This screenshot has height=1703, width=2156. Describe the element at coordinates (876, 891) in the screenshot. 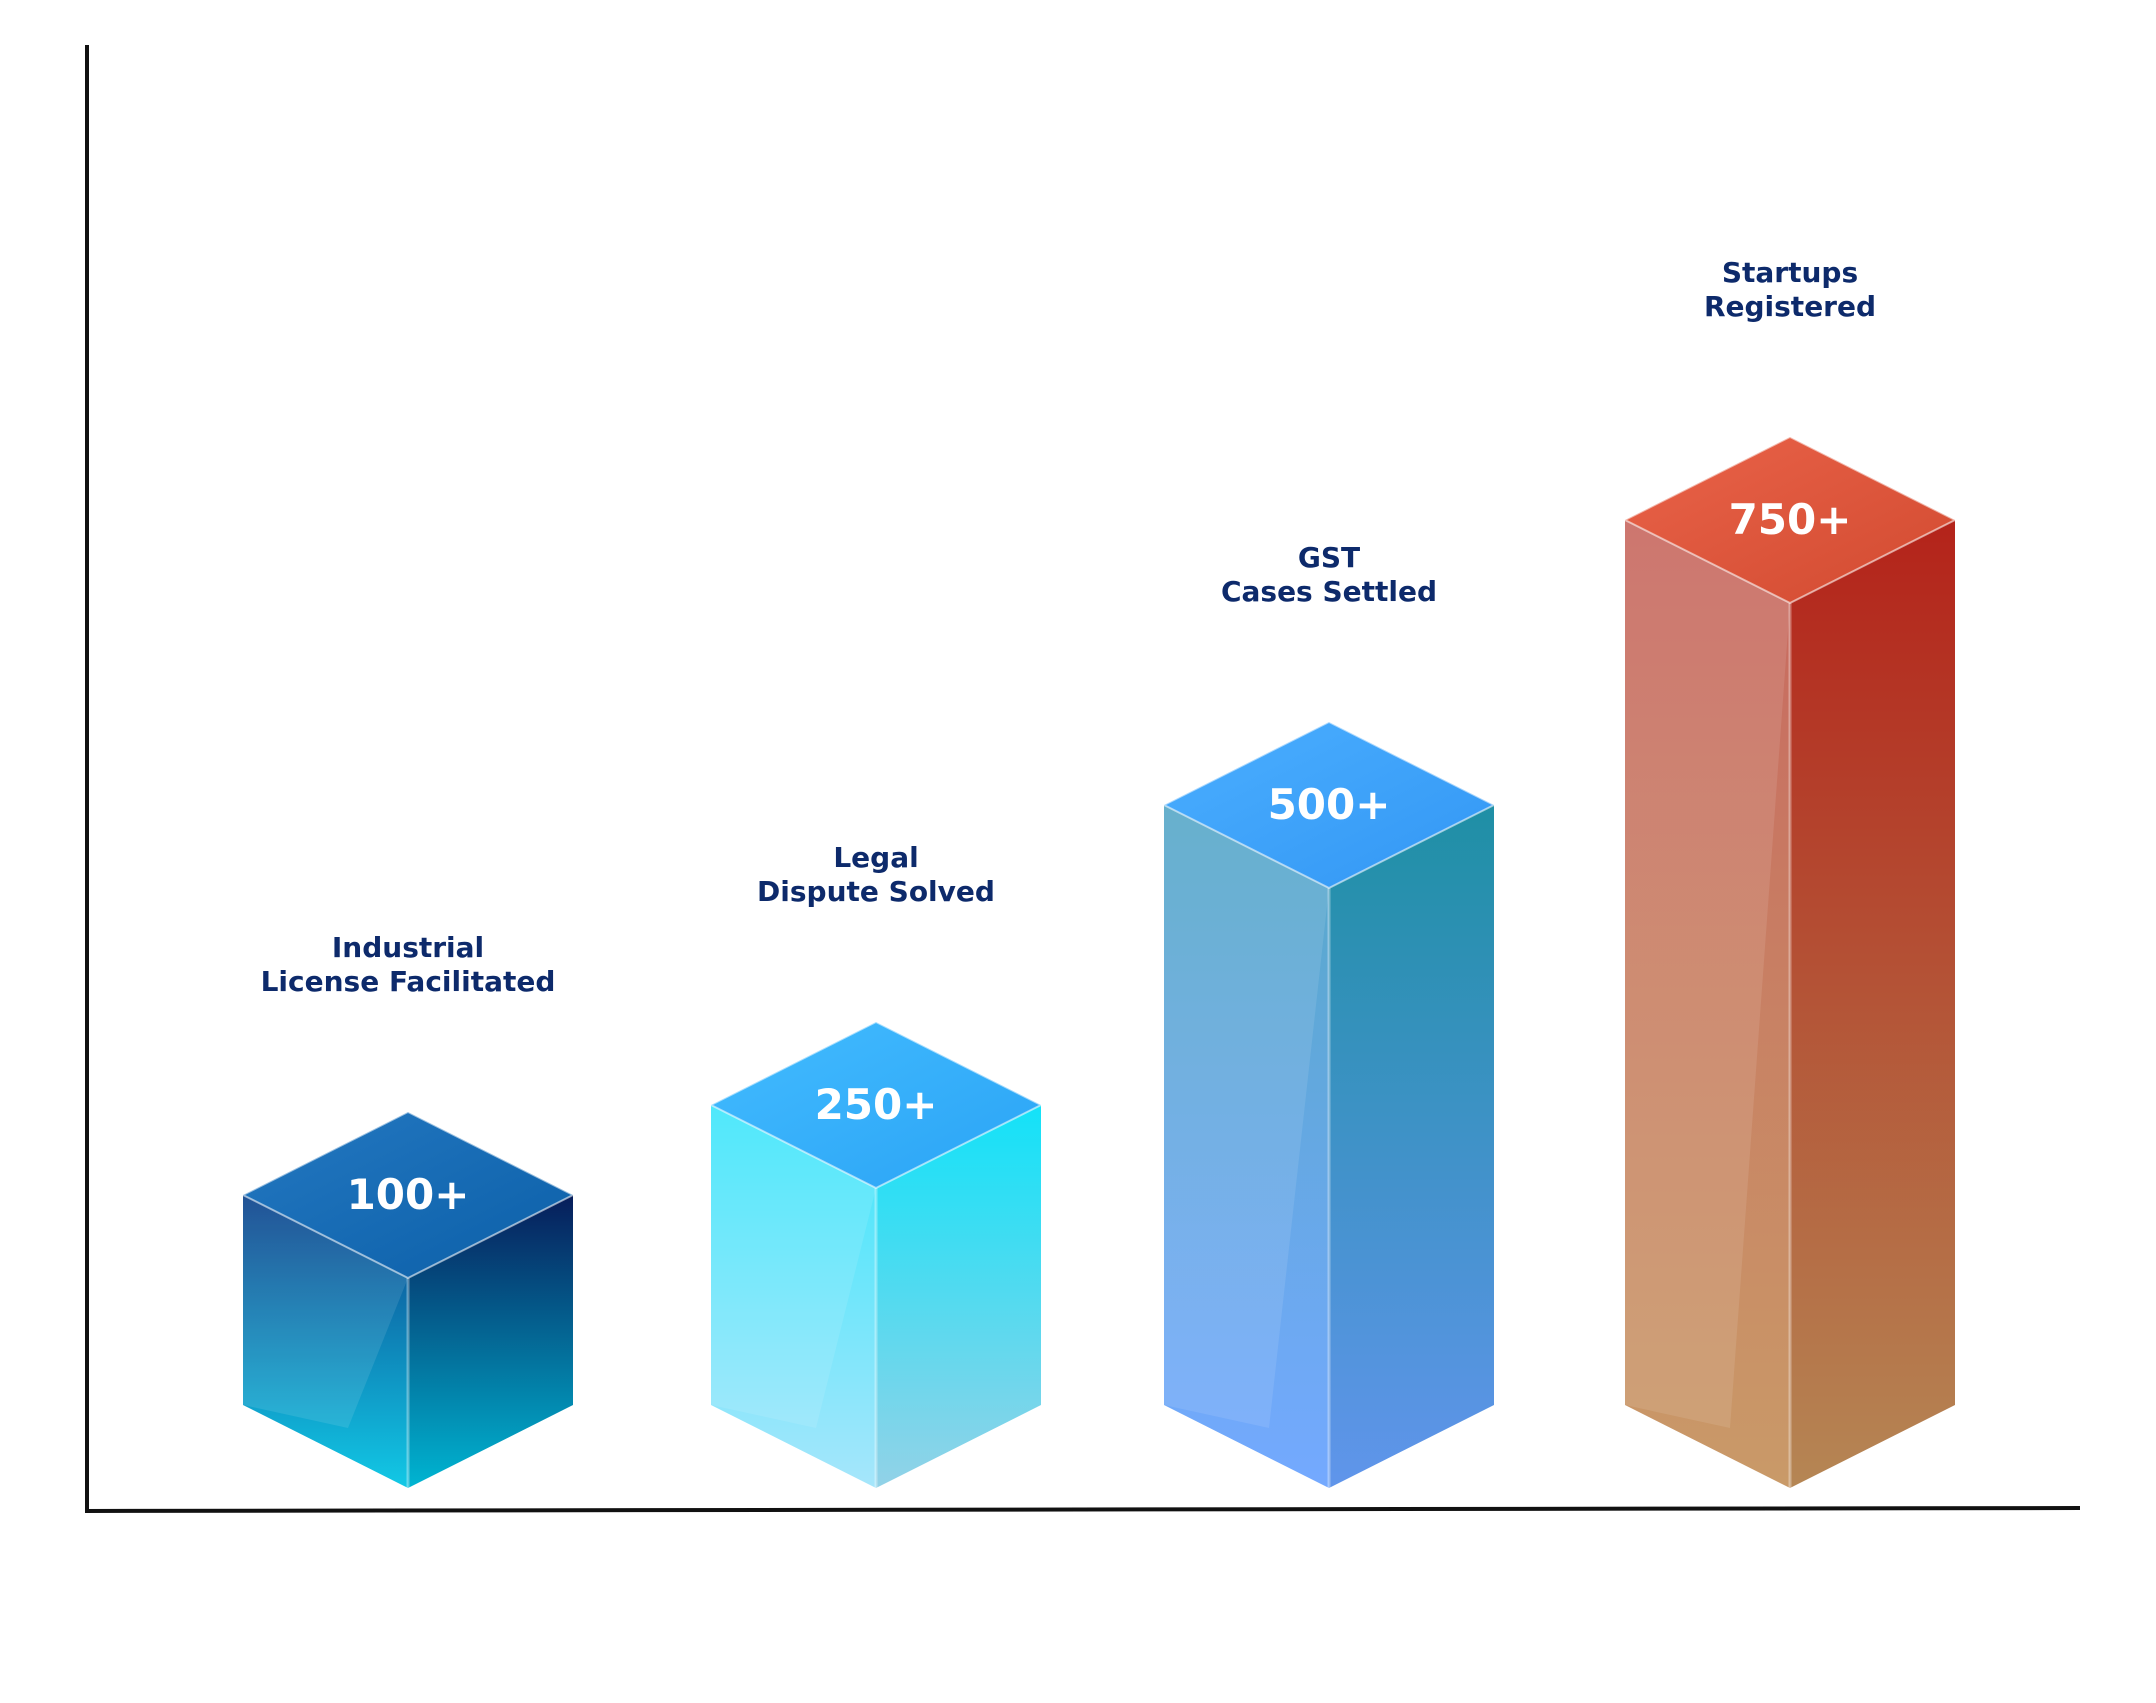

I see `category-label-2-line-2: Dispute Solved` at that location.